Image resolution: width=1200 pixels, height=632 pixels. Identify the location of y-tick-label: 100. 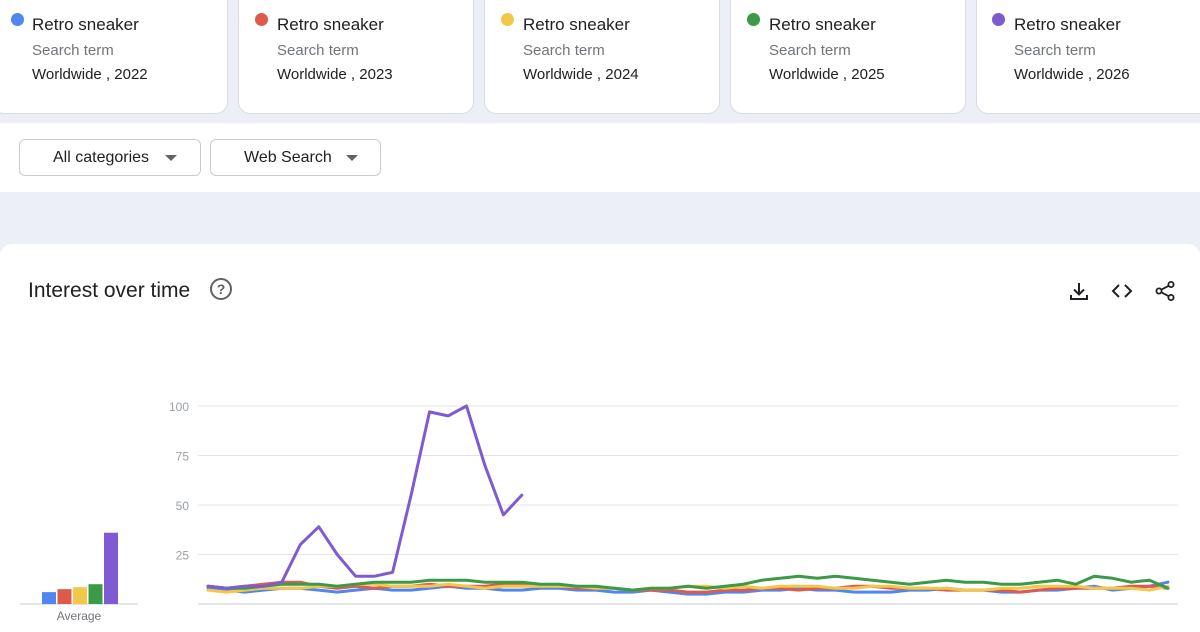
(179, 407).